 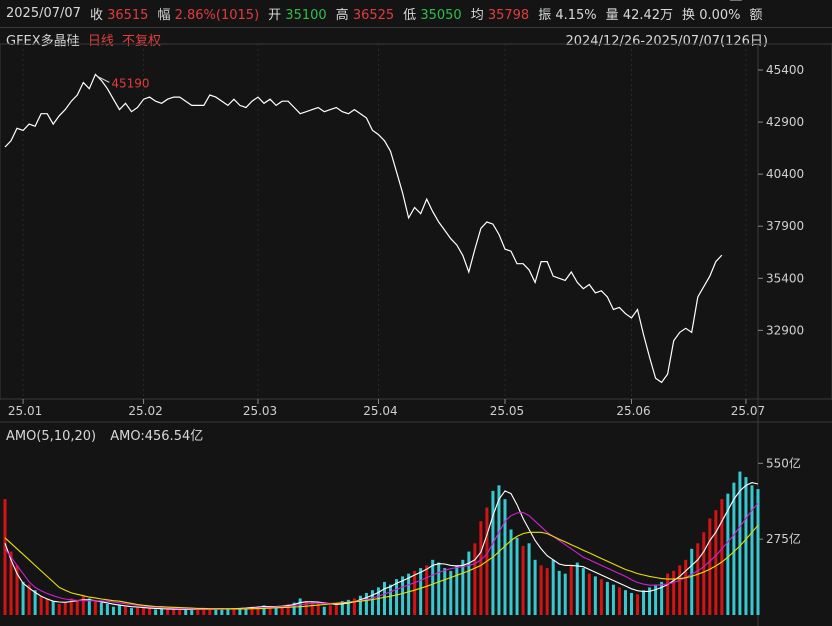 What do you see at coordinates (386, 408) in the screenshot?
I see `x-axis: 25.01 25.02 25.03 25.04 25.05 25.06 25.07` at bounding box center [386, 408].